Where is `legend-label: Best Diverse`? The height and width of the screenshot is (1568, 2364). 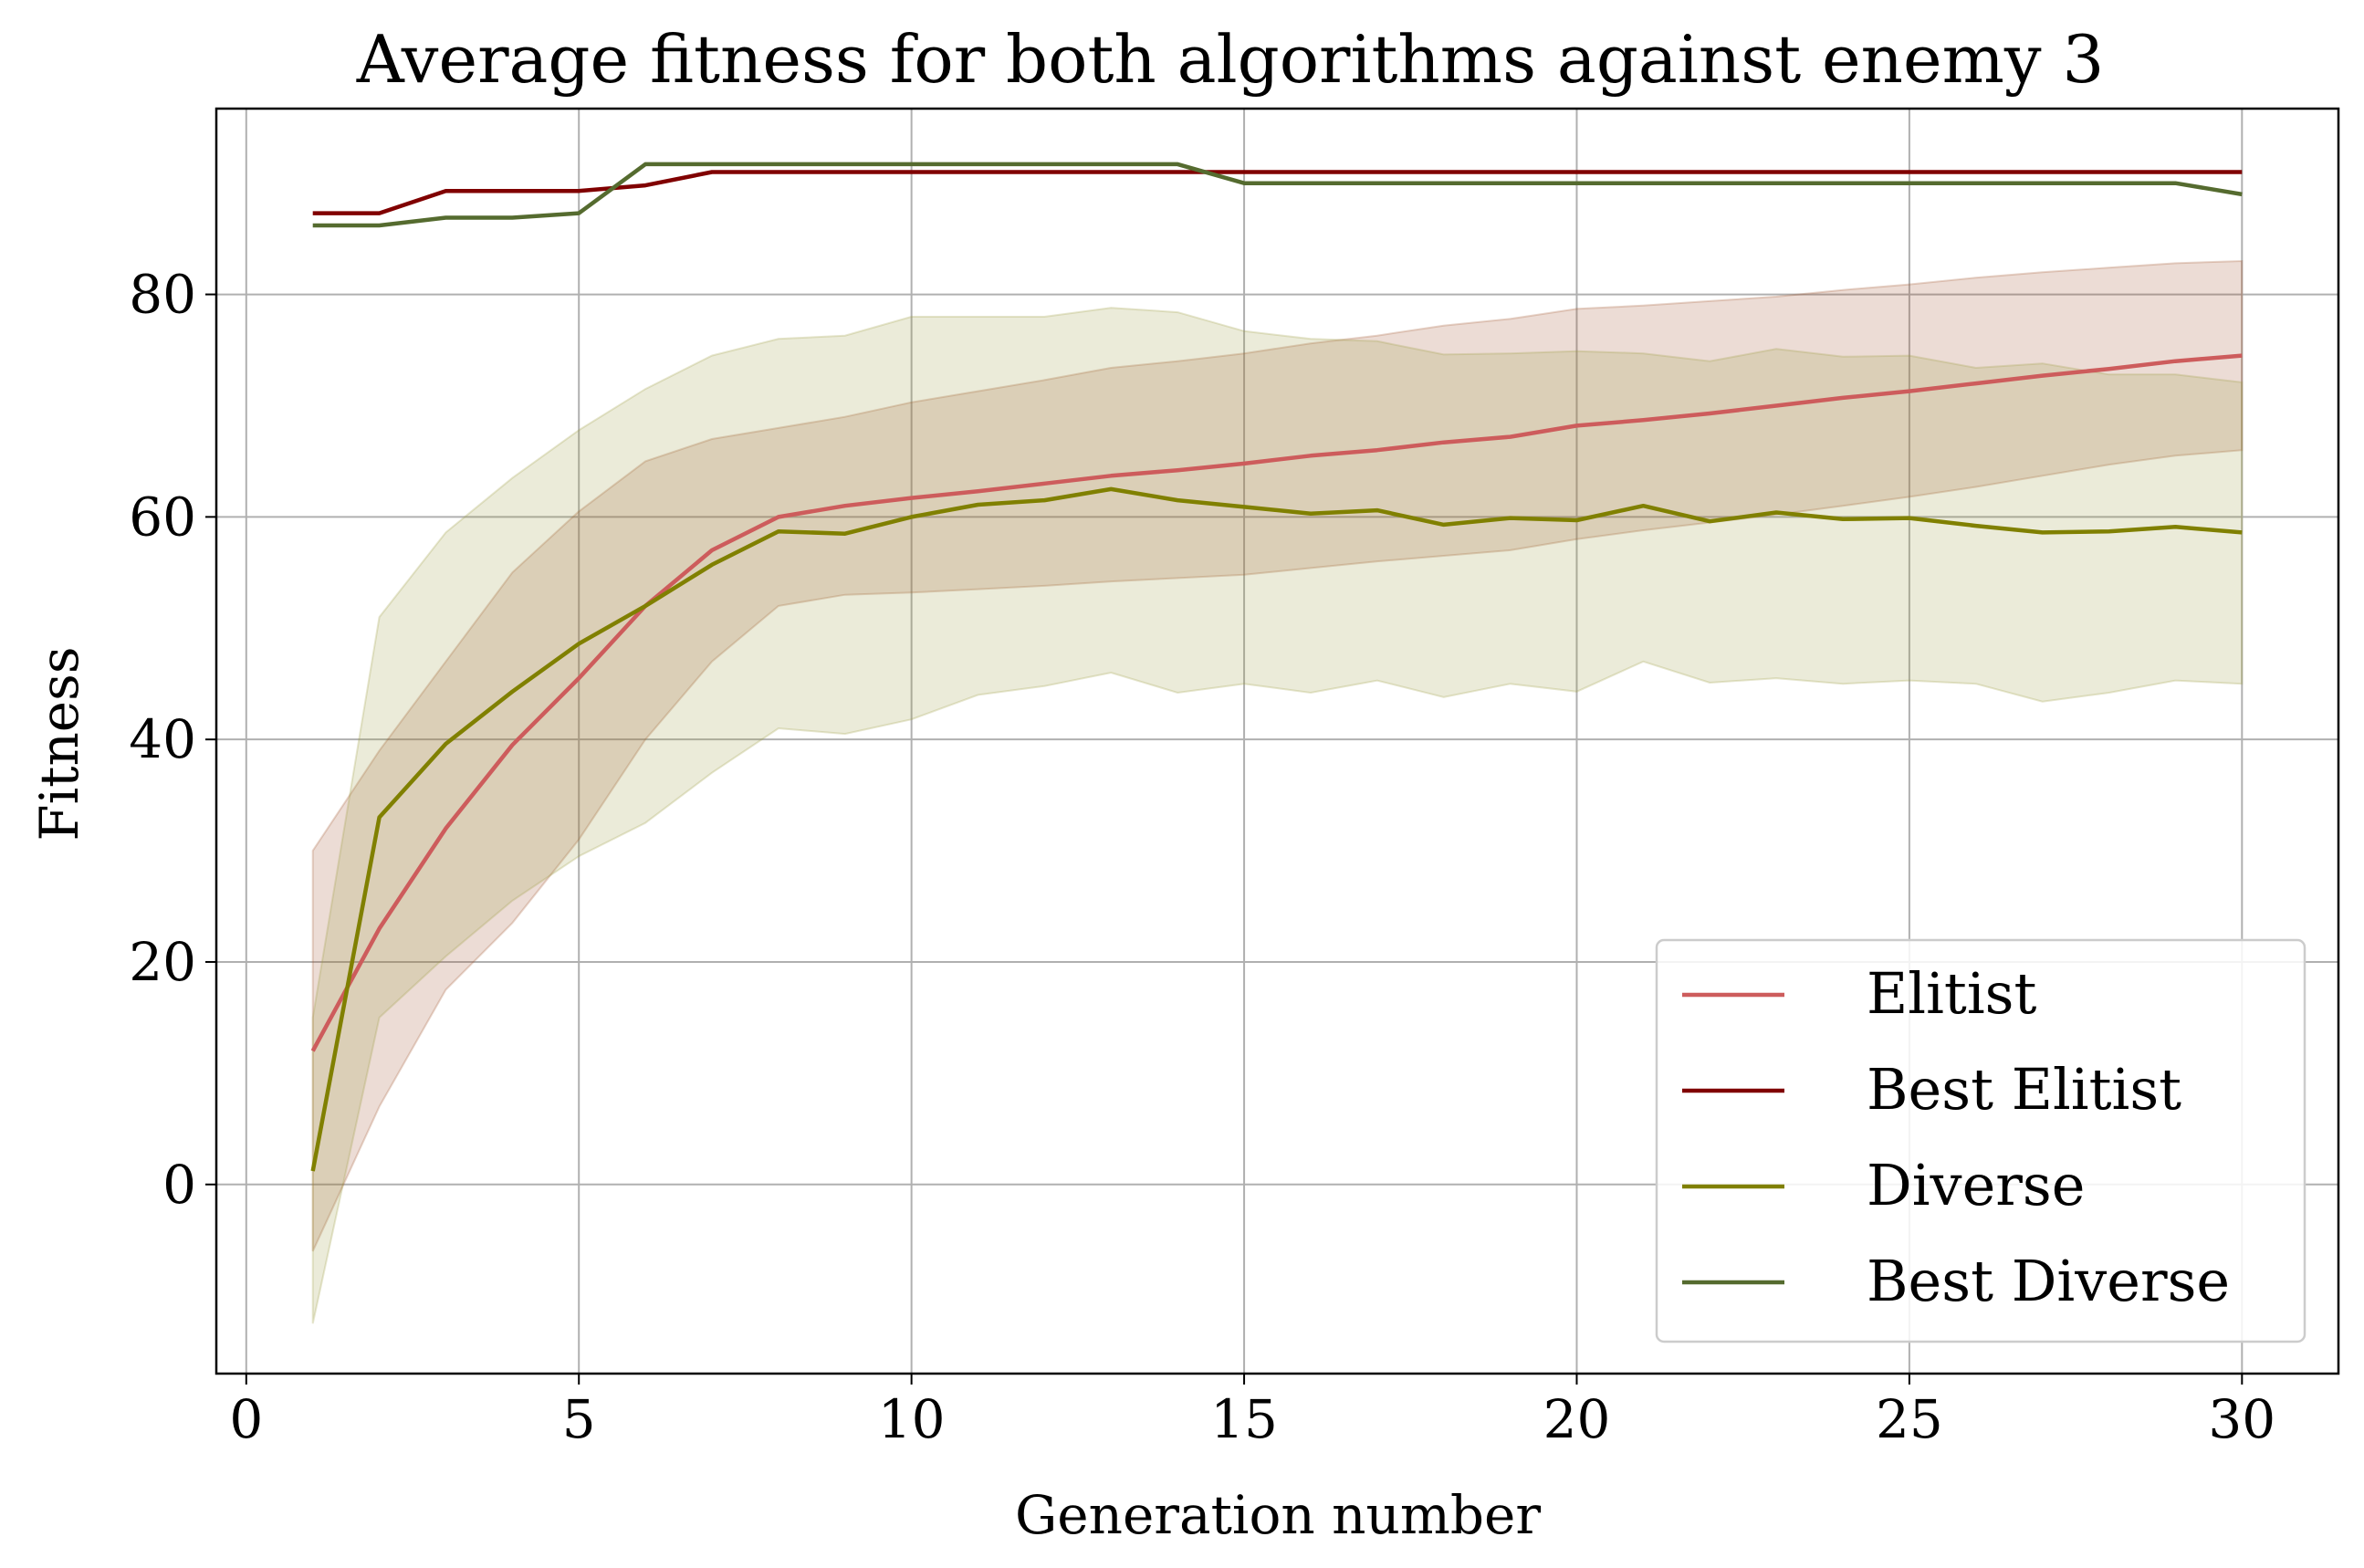 legend-label: Best Diverse is located at coordinates (2049, 1281).